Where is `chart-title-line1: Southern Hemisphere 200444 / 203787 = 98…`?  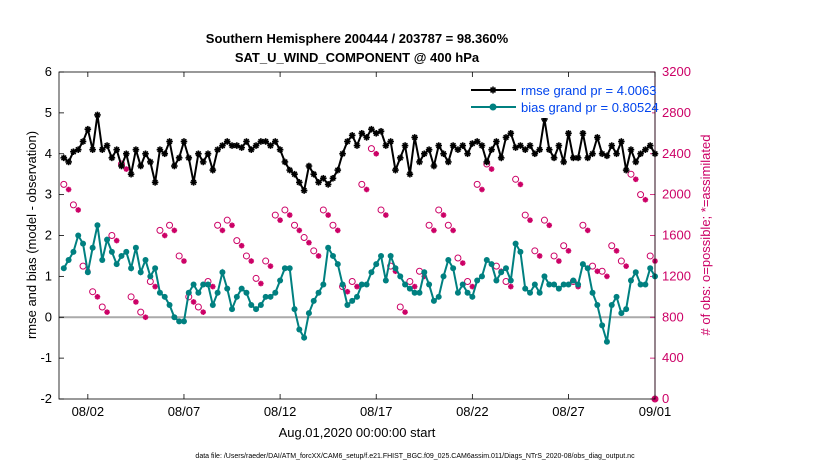
chart-title-line1: Southern Hemisphere 200444 / 203787 = 98… is located at coordinates (357, 38).